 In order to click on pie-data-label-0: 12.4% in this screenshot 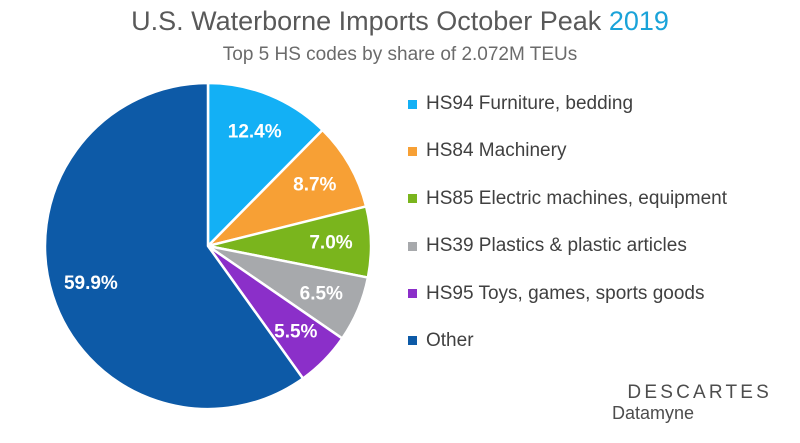, I will do `click(255, 132)`.